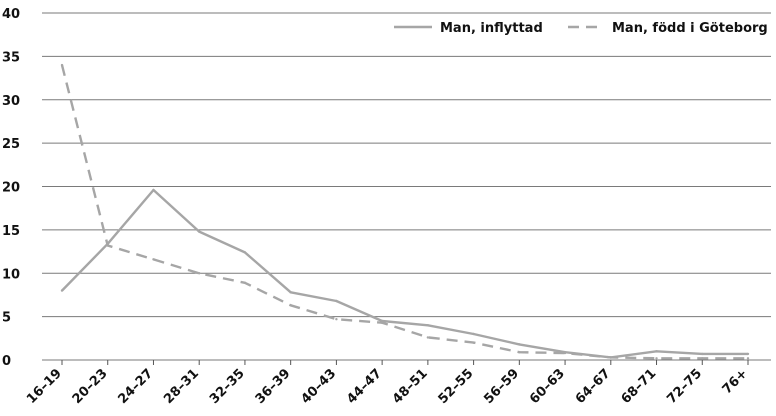 This screenshot has width=776, height=416. I want to click on x-tick-label: 72–75, so click(684, 386).